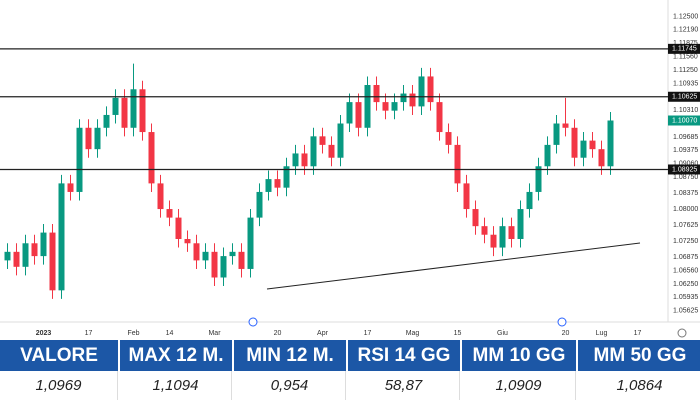 This screenshot has height=400, width=700. What do you see at coordinates (453, 266) in the screenshot?
I see `trend-line` at bounding box center [453, 266].